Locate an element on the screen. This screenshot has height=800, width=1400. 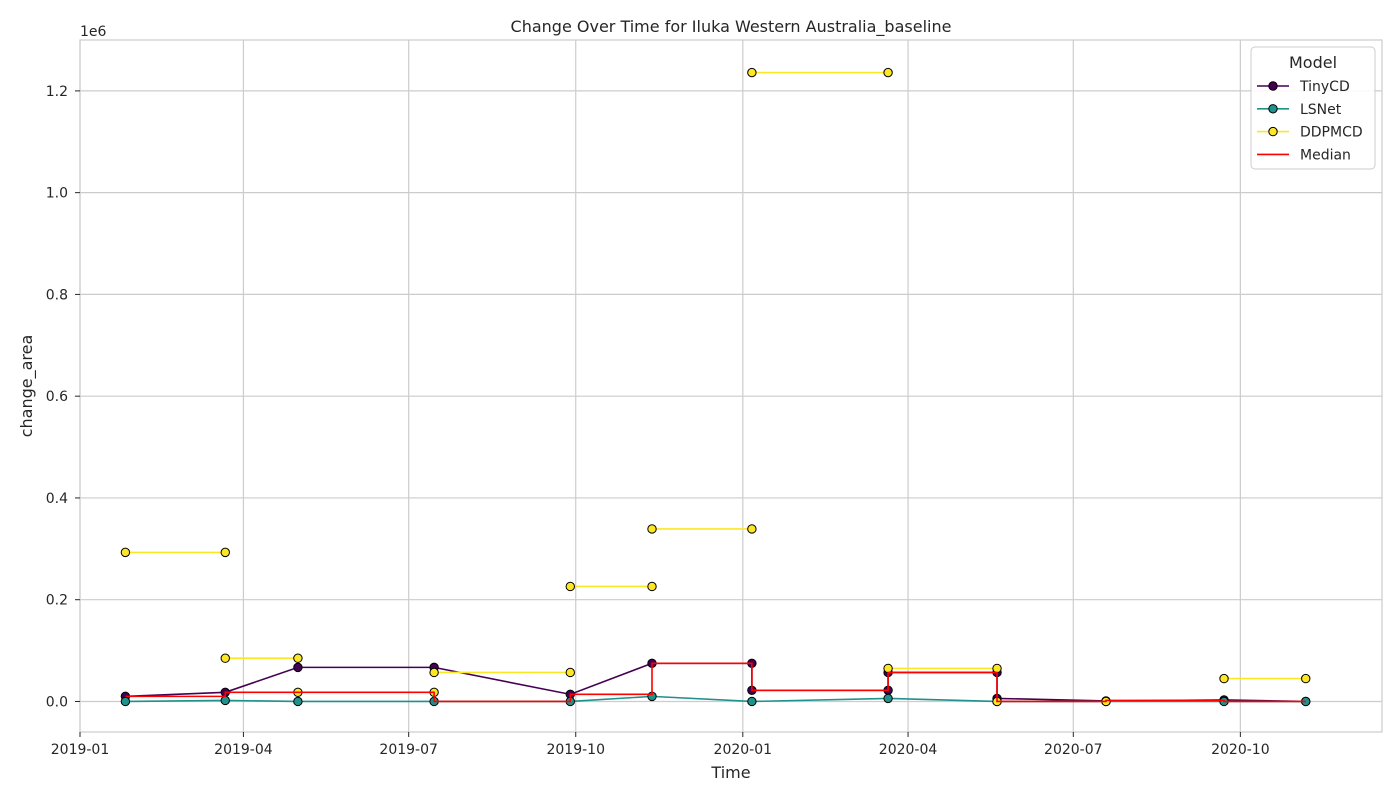
x-tick-label: 2019-07 is located at coordinates (408, 750).